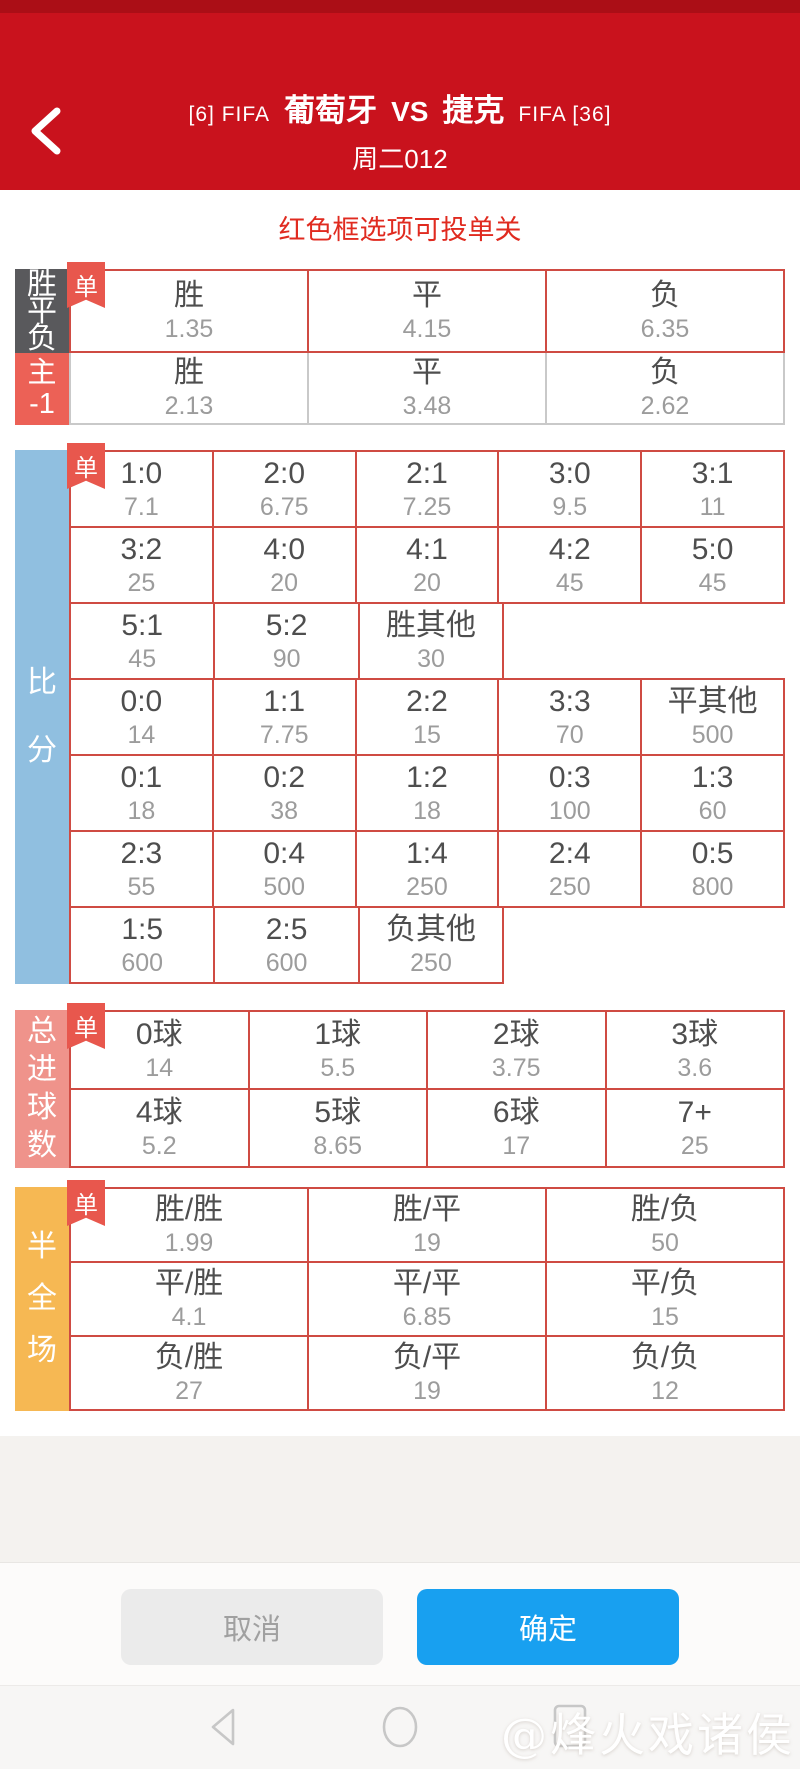 The image size is (800, 1769). Describe the element at coordinates (694, 1128) in the screenshot. I see `odds-cell: 7+ 25` at that location.